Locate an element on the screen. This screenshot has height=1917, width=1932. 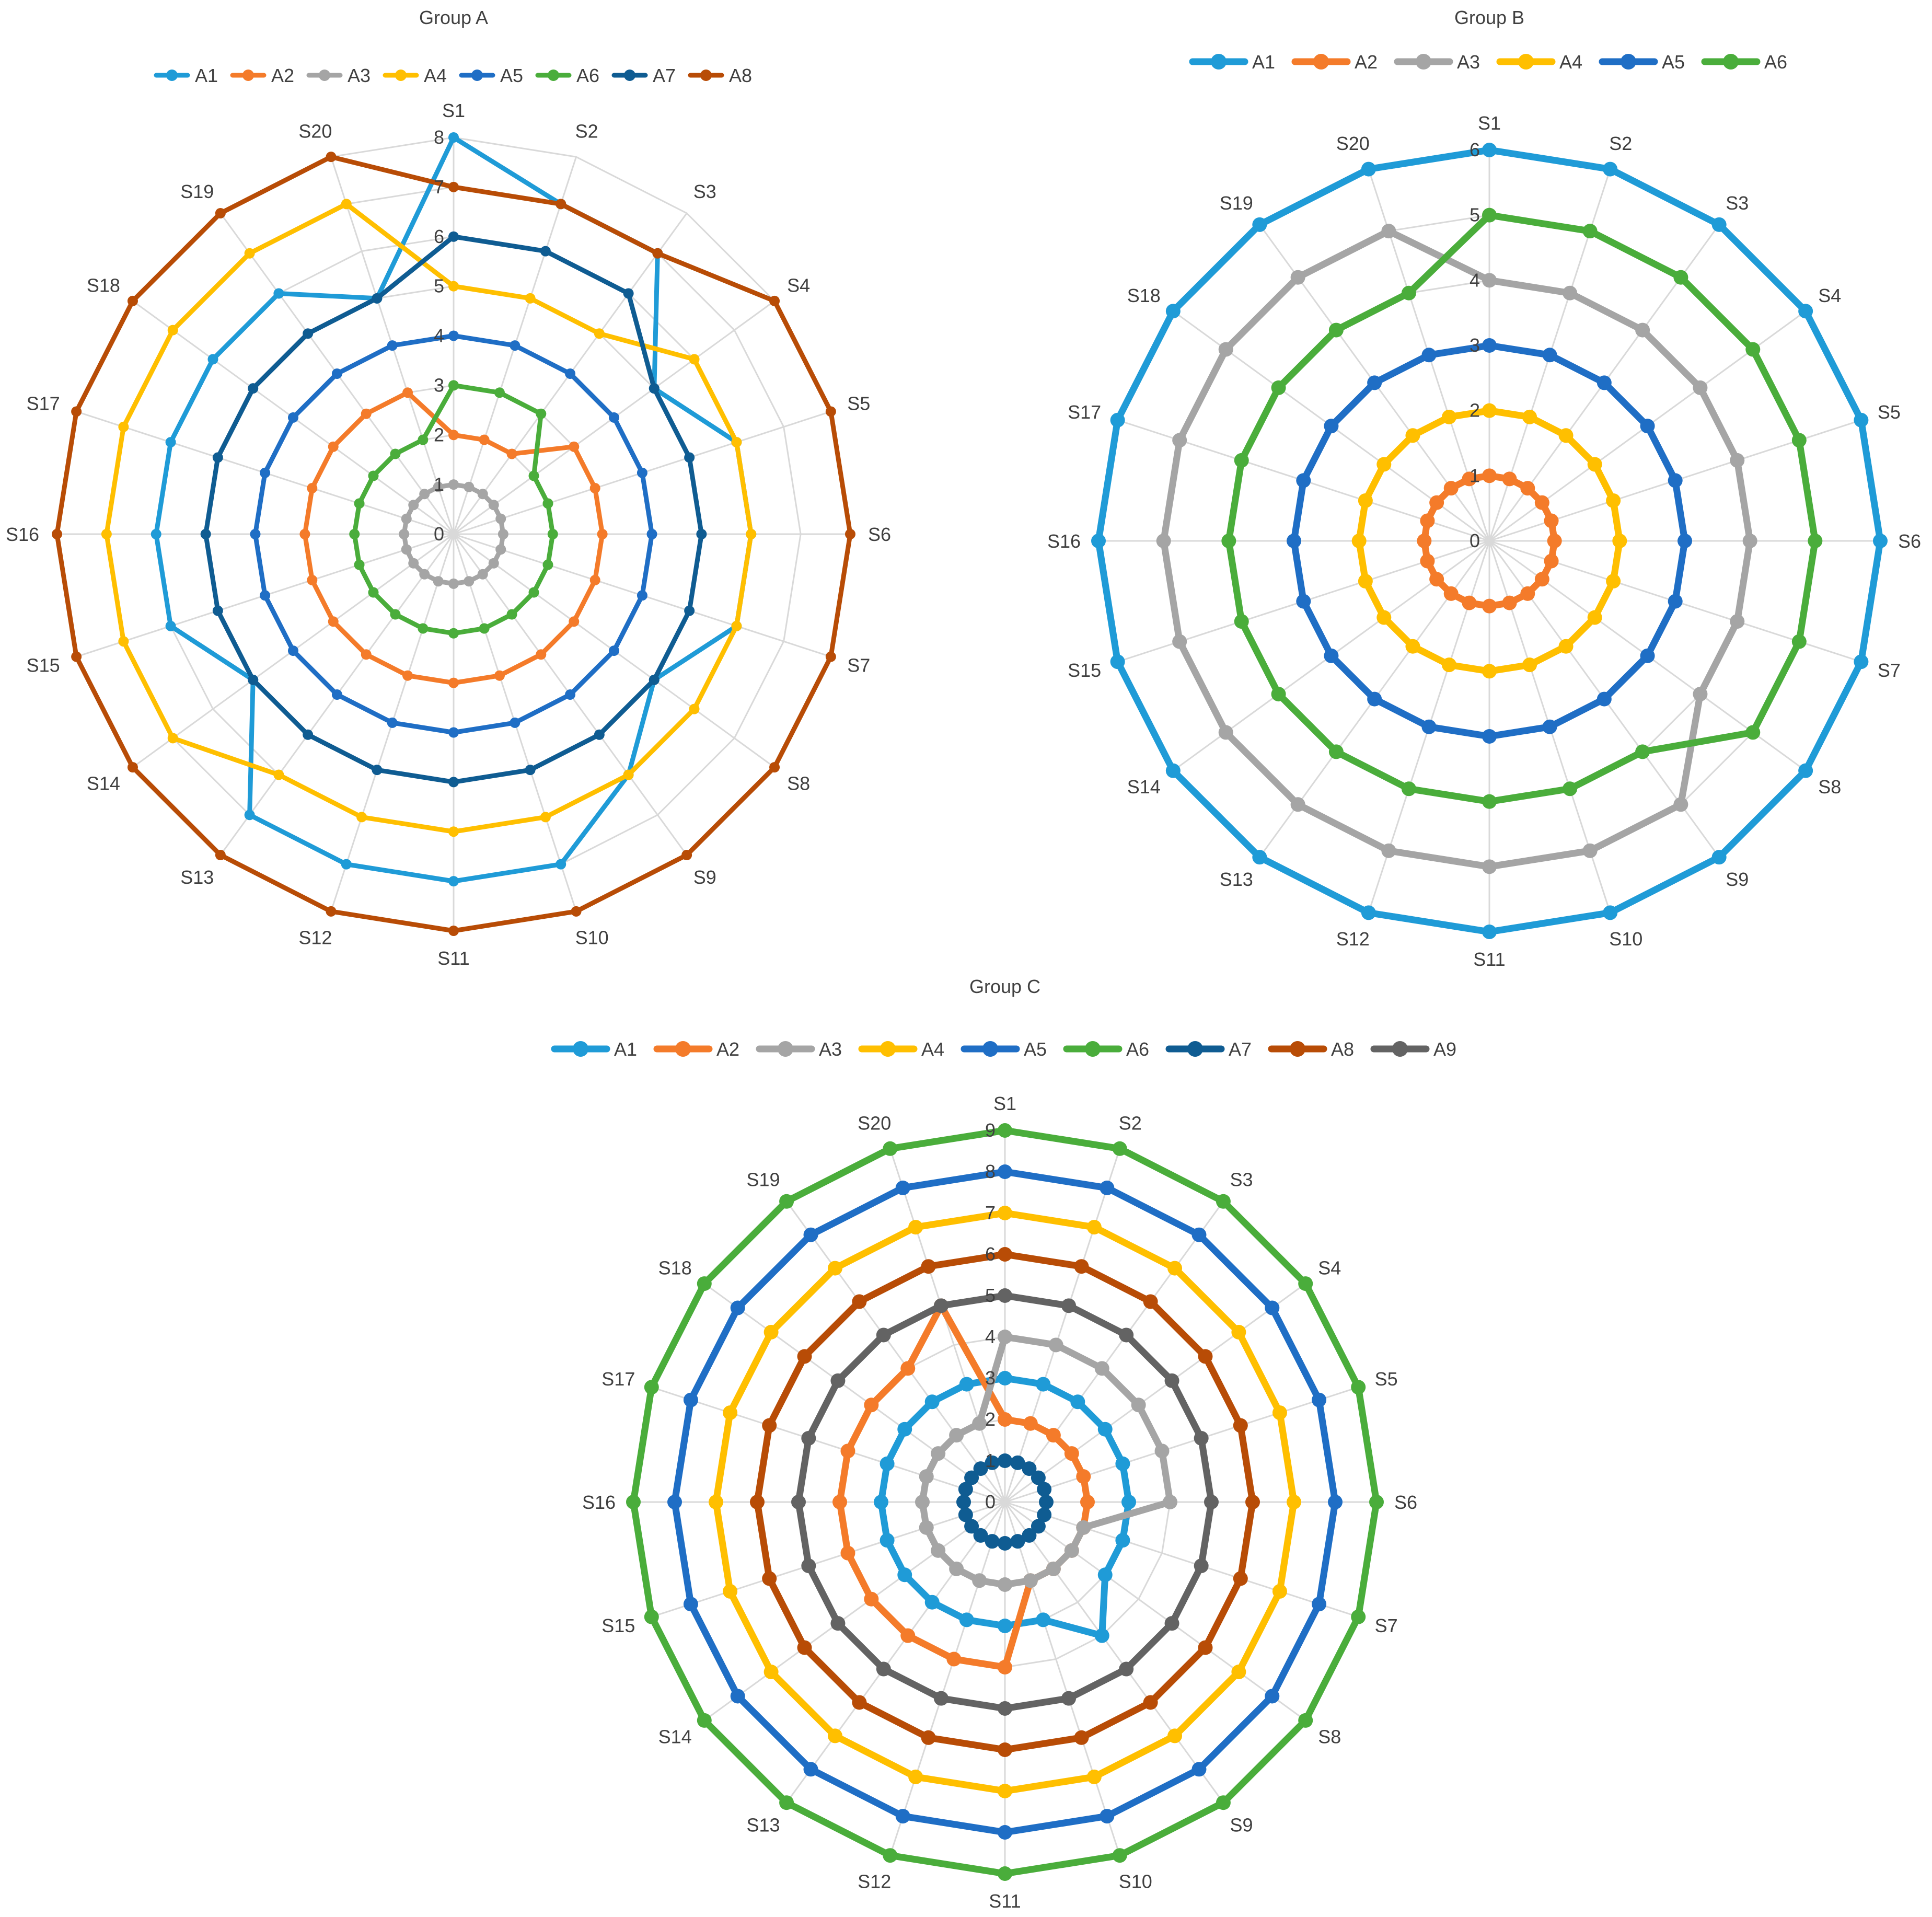
point-a4-s9 is located at coordinates (1175, 1735).